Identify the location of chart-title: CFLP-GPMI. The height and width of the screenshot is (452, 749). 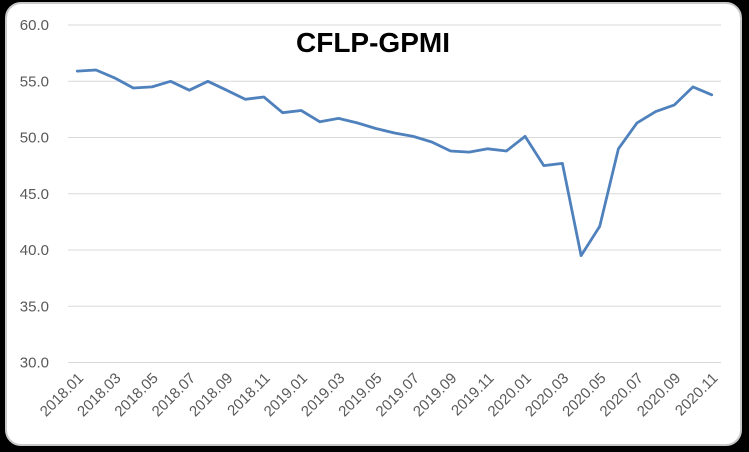
(373, 42).